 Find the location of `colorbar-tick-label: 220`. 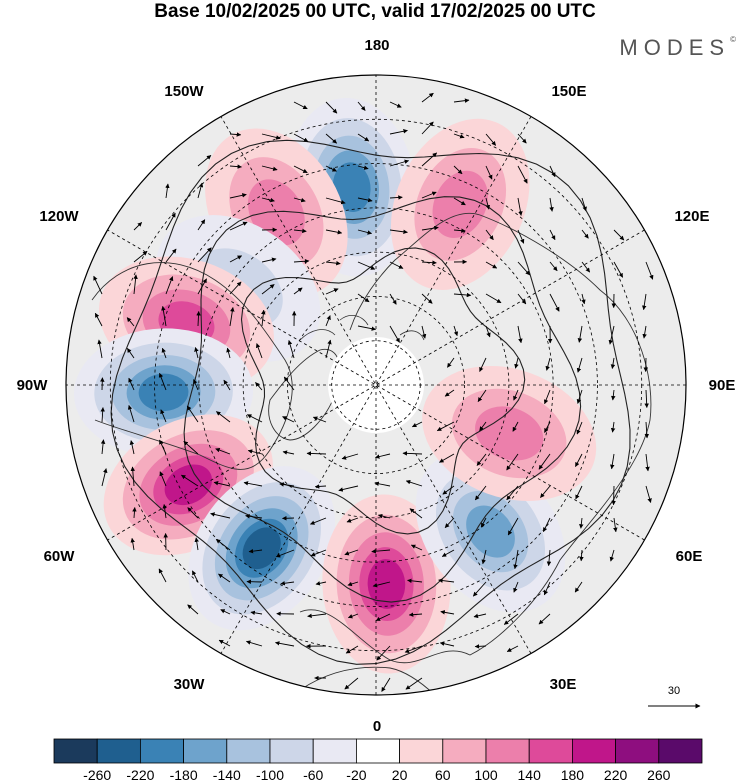

colorbar-tick-label: 220 is located at coordinates (616, 775).